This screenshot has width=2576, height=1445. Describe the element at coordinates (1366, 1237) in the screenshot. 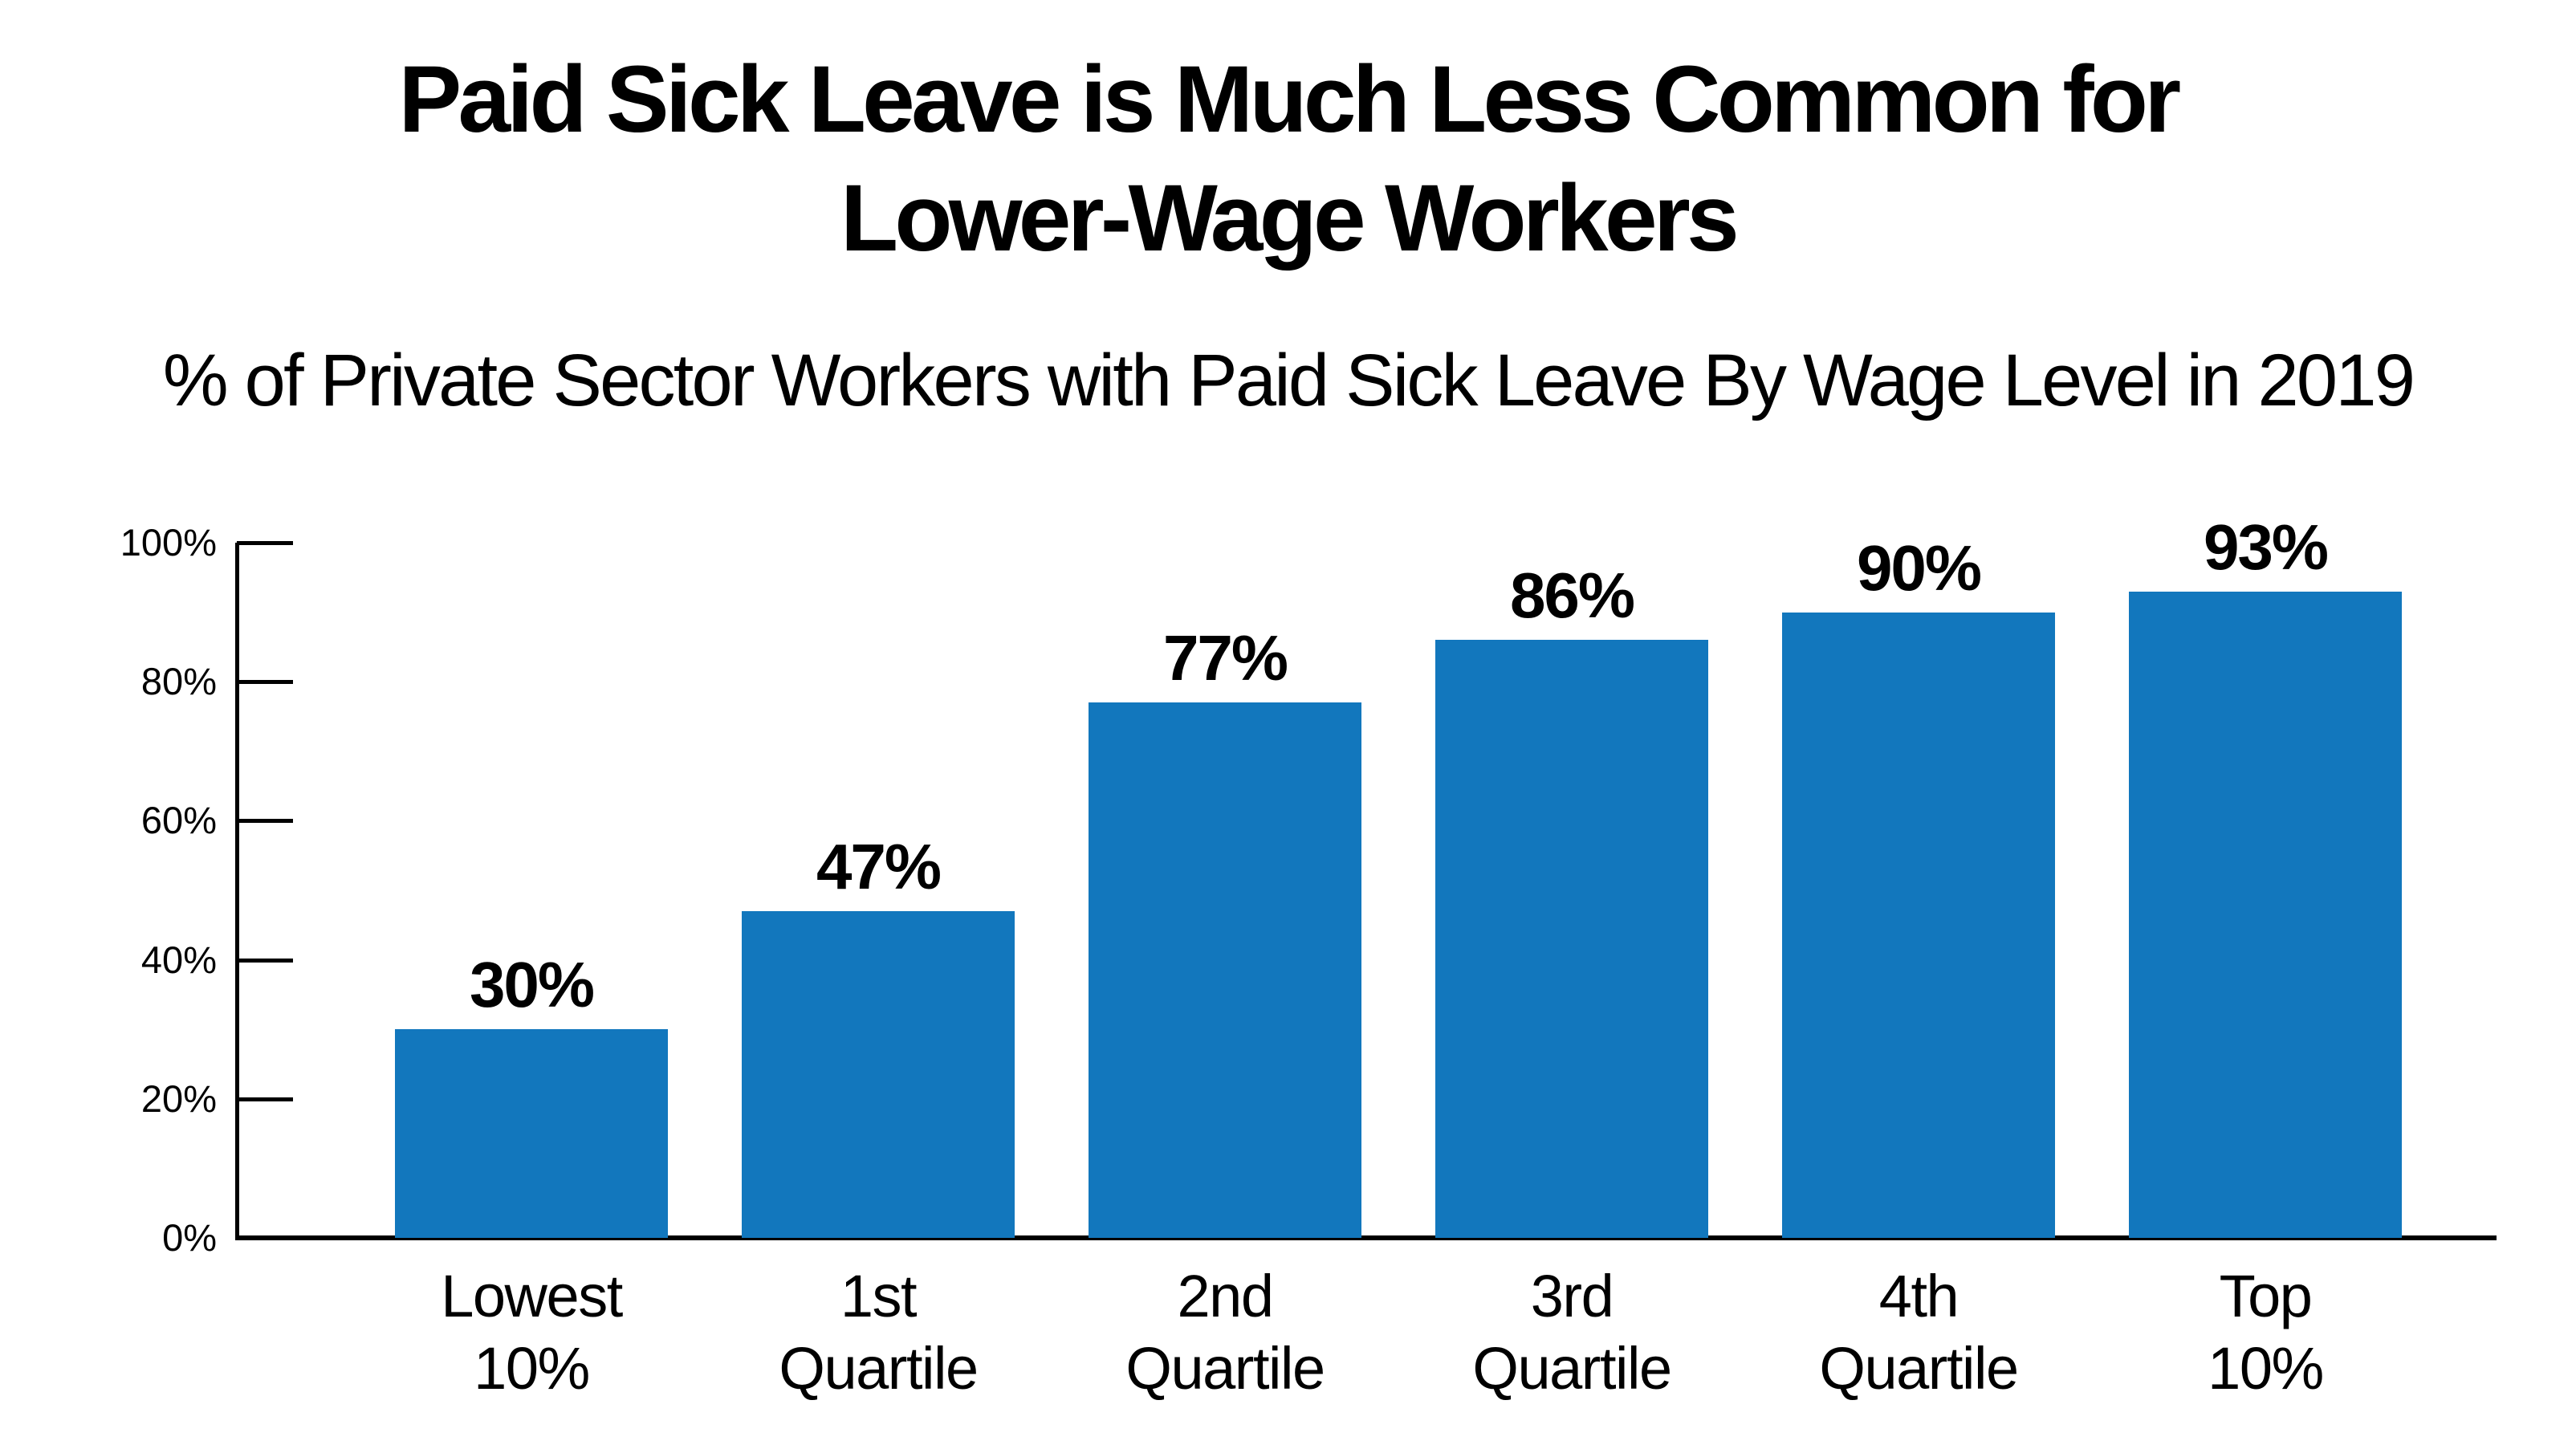

I see `x-axis-line` at that location.